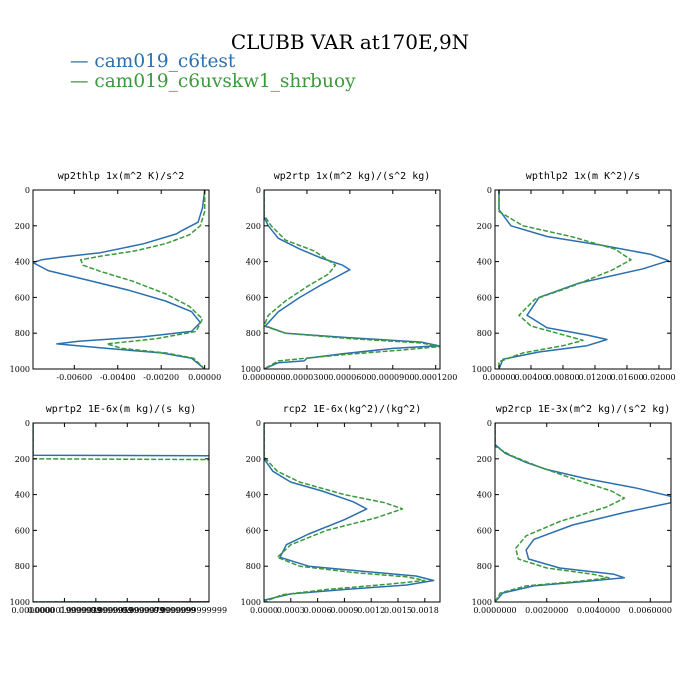 This screenshot has height=700, width=700. Describe the element at coordinates (306, 377) in the screenshot. I see `x-tick-label: 0.0000300` at that location.